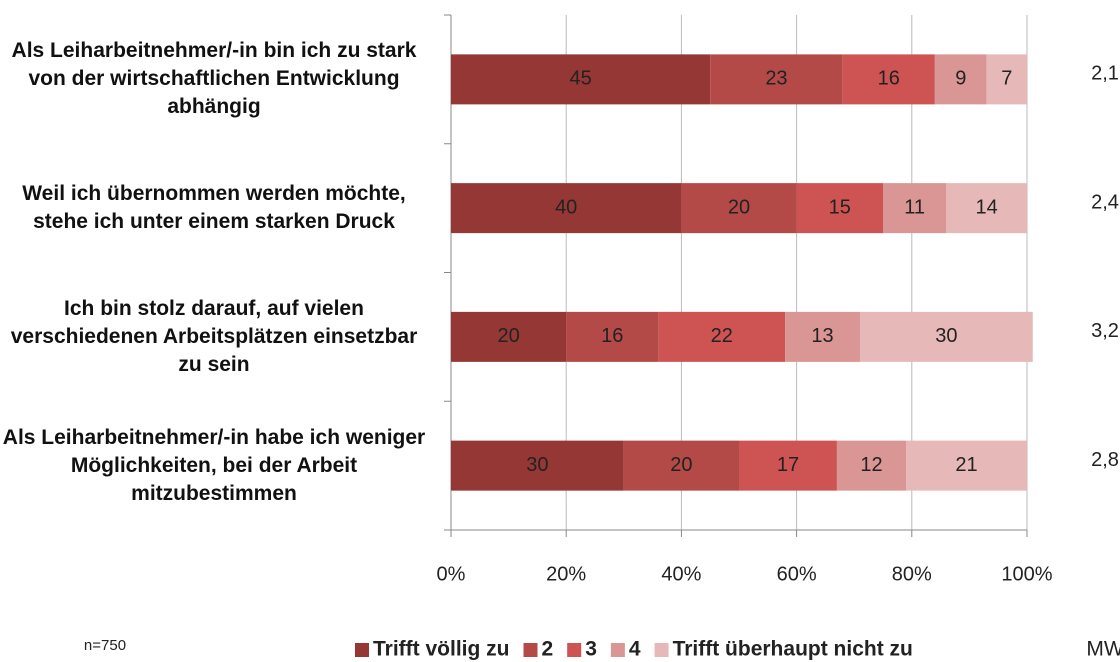 This screenshot has width=1120, height=662. I want to click on data-label: 22, so click(722, 336).